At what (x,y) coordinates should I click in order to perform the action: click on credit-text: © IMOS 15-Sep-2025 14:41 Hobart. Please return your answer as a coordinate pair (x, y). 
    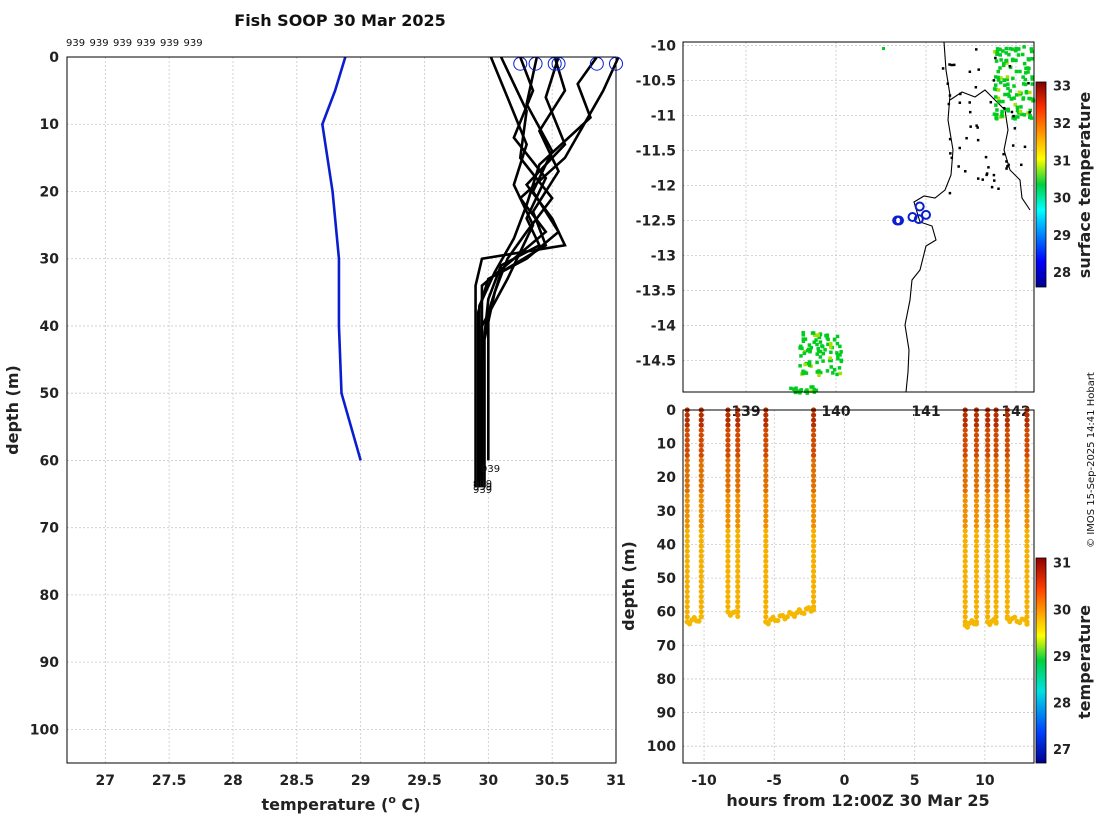
    Looking at the image, I should click on (1091, 460).